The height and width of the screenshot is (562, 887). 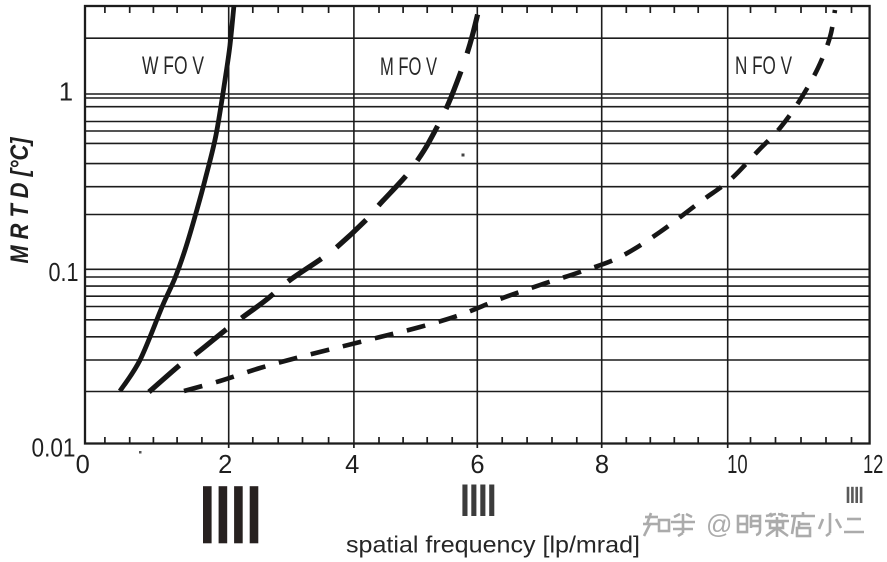 I want to click on svg-text: M R T D [°C], so click(x=20, y=199).